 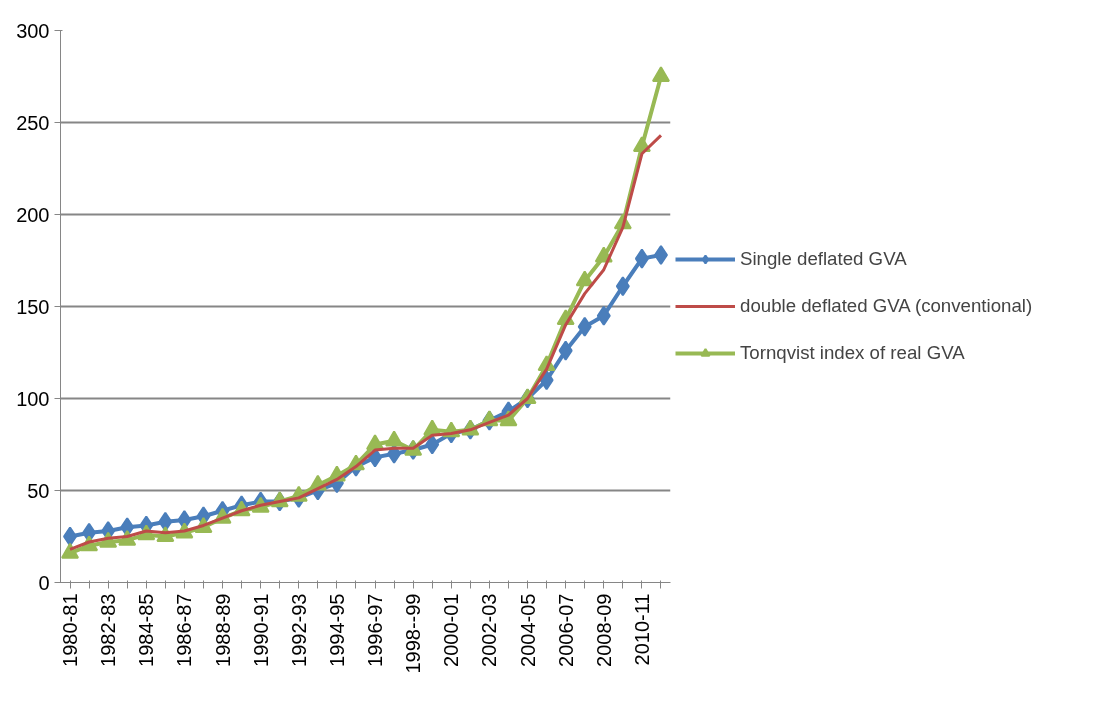 I want to click on legend-label: Single deflated GVA, so click(x=823, y=259).